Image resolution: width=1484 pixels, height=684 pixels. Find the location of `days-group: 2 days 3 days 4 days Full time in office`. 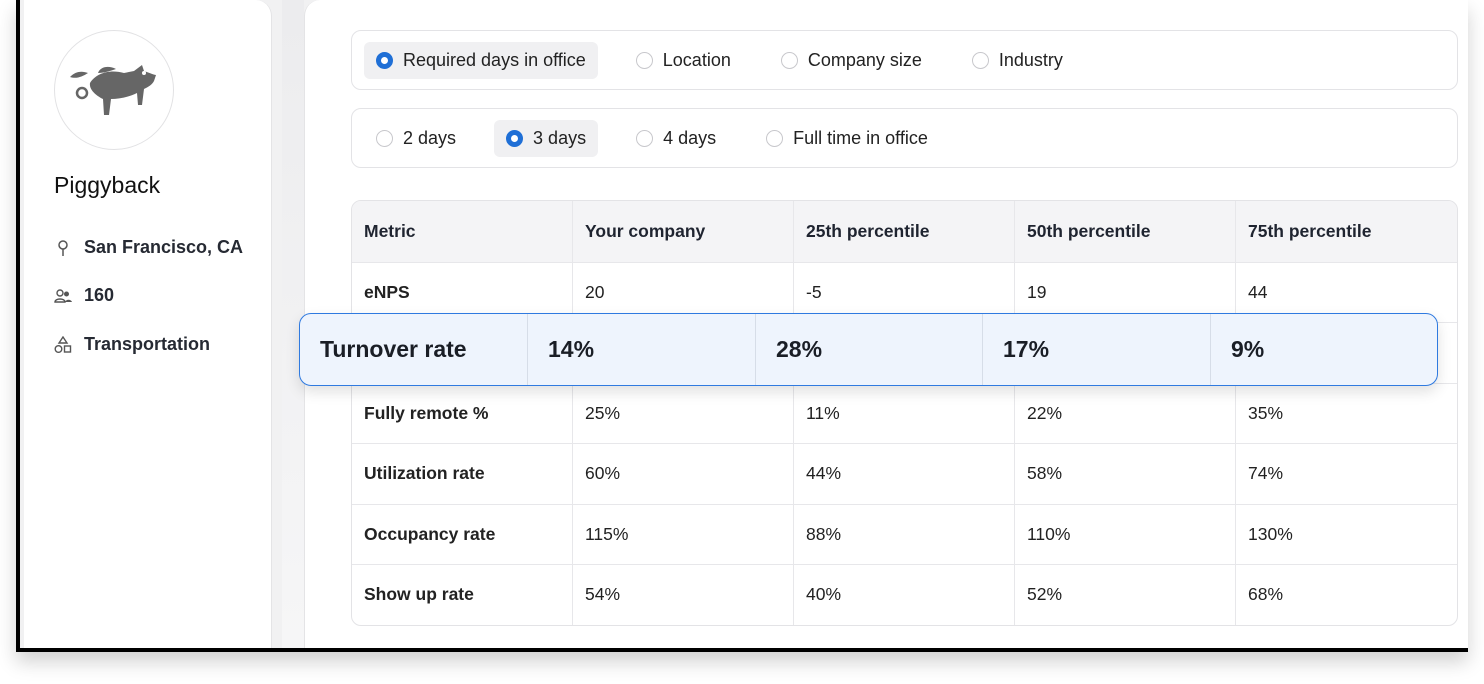

days-group: 2 days 3 days 4 days Full time in office is located at coordinates (904, 138).